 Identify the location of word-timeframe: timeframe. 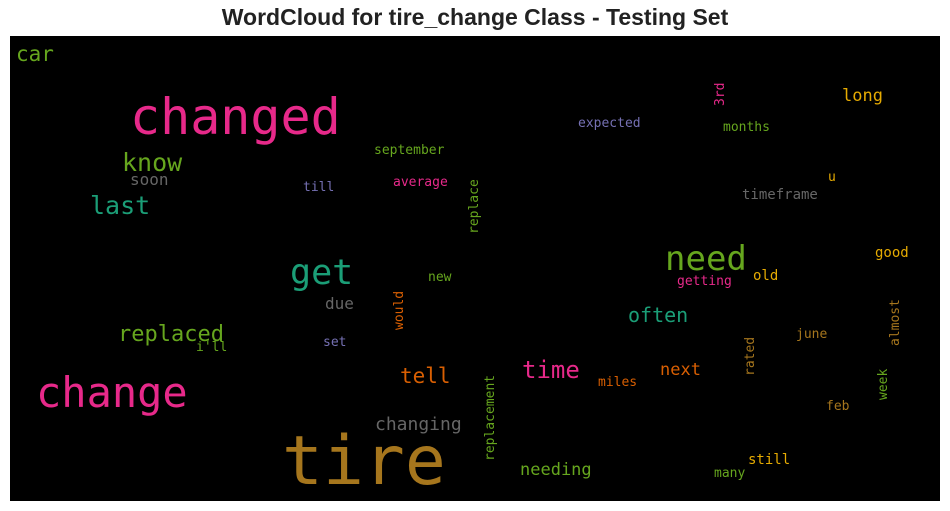
(780, 195).